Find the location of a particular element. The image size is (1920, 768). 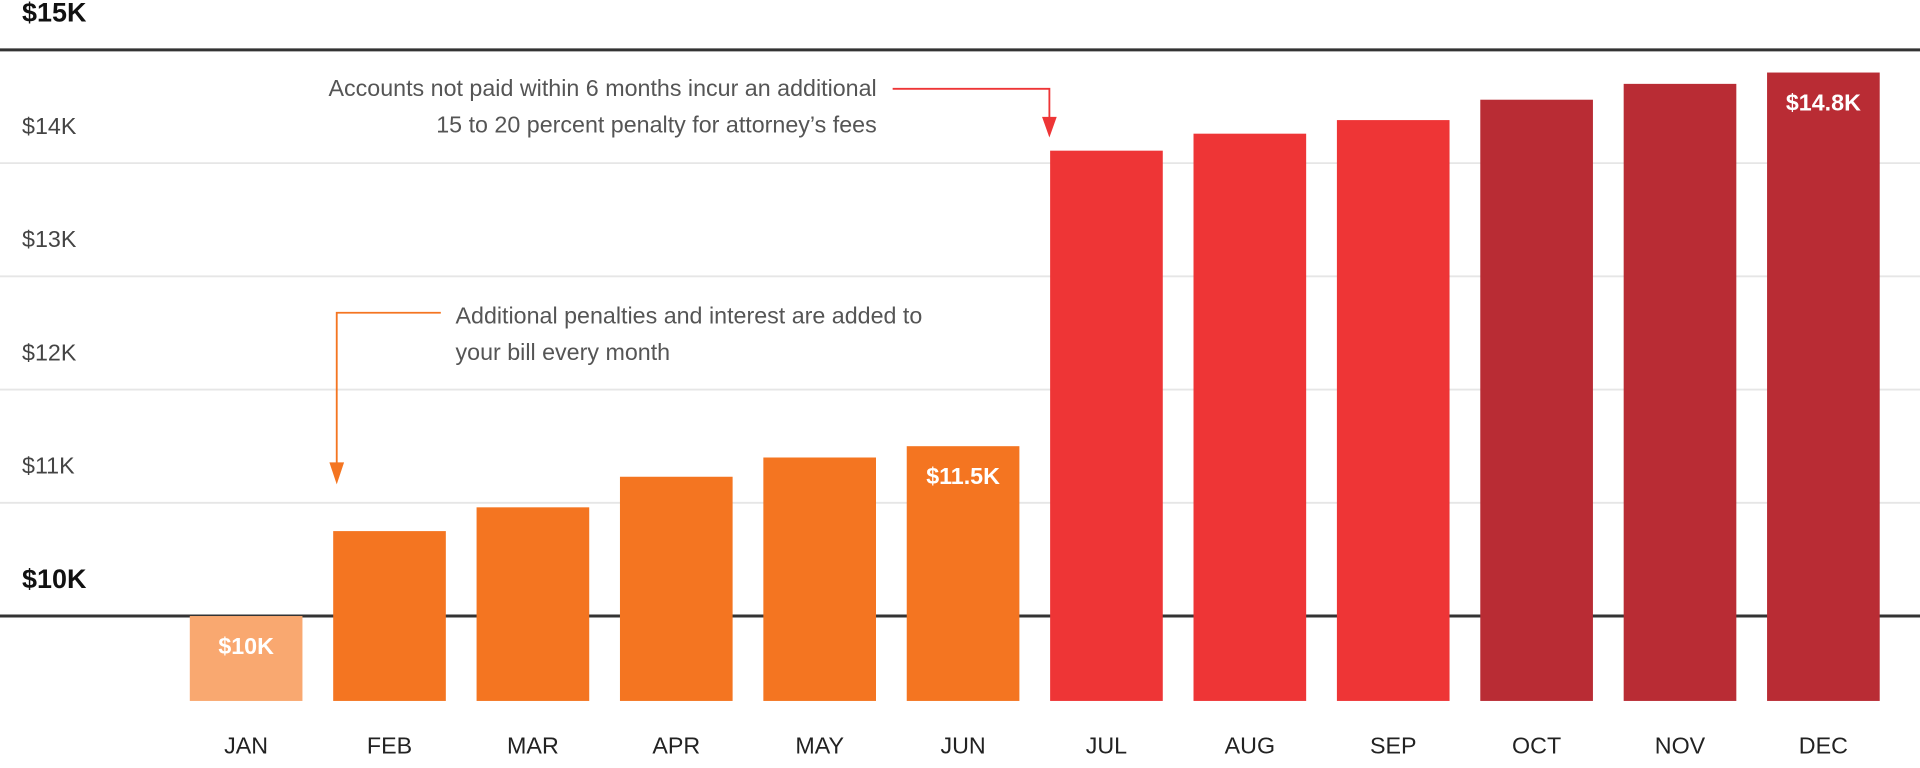

x-tick-label: JUL is located at coordinates (1106, 745).